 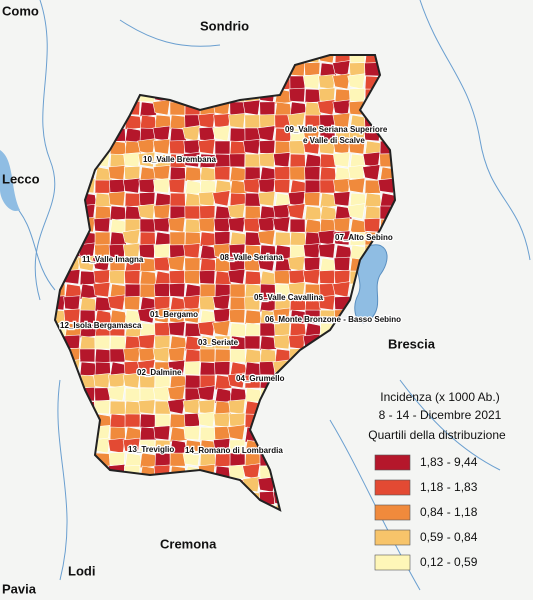 What do you see at coordinates (101, 325) in the screenshot?
I see `district-label: 12_Isola Bergamasca` at bounding box center [101, 325].